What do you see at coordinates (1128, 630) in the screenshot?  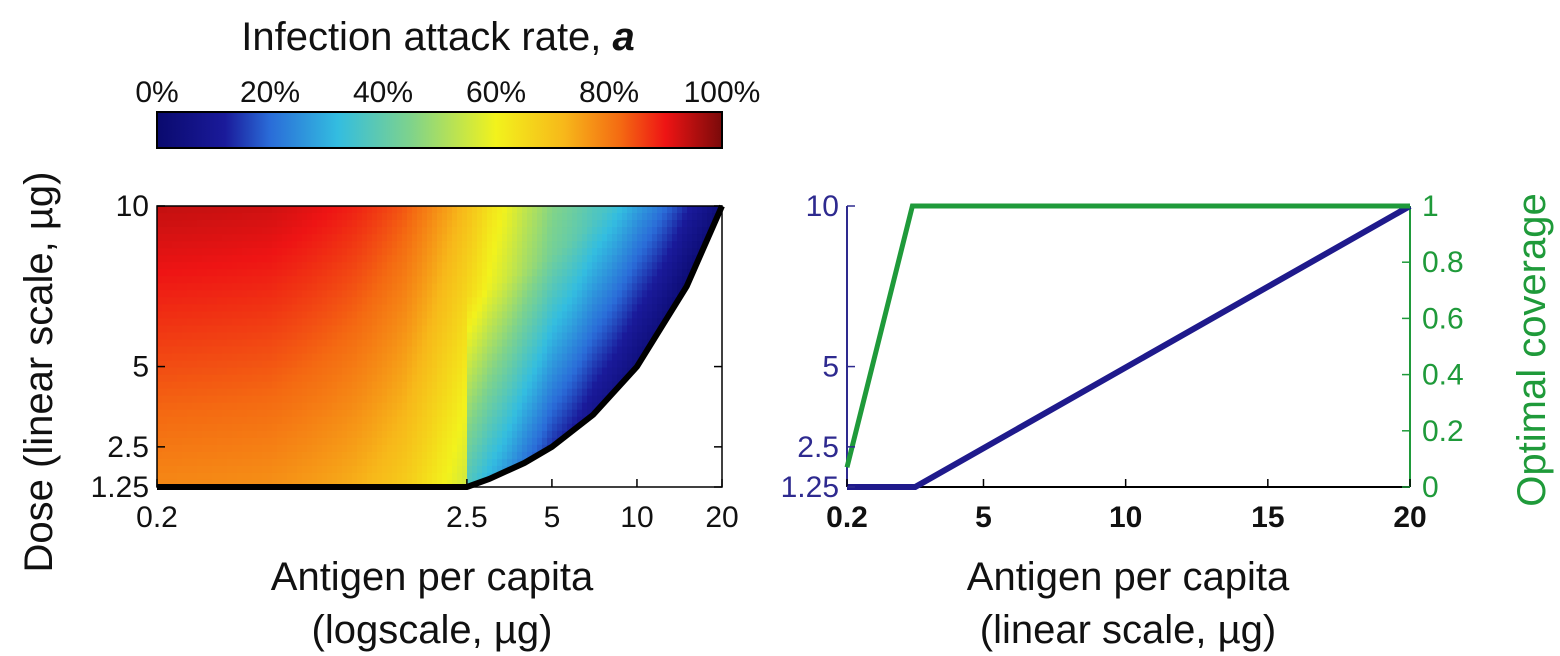 I see `line-xlabel-line2: (linear scale, µg)` at bounding box center [1128, 630].